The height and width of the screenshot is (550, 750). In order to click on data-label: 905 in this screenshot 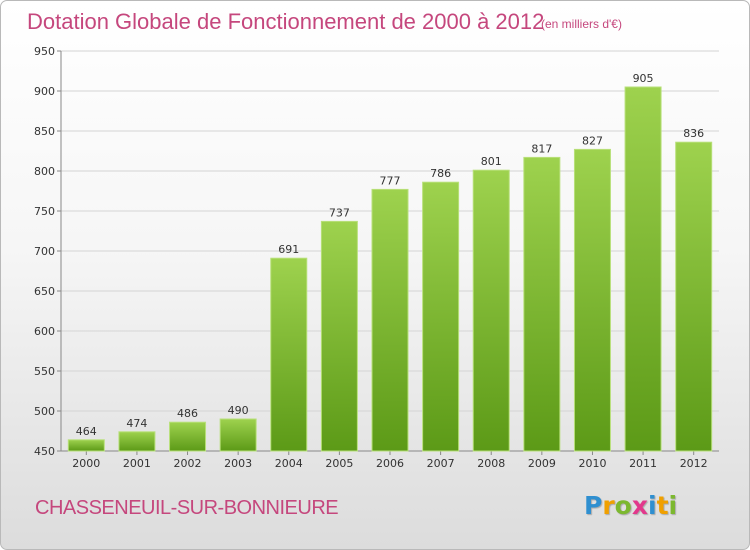, I will do `click(643, 78)`.